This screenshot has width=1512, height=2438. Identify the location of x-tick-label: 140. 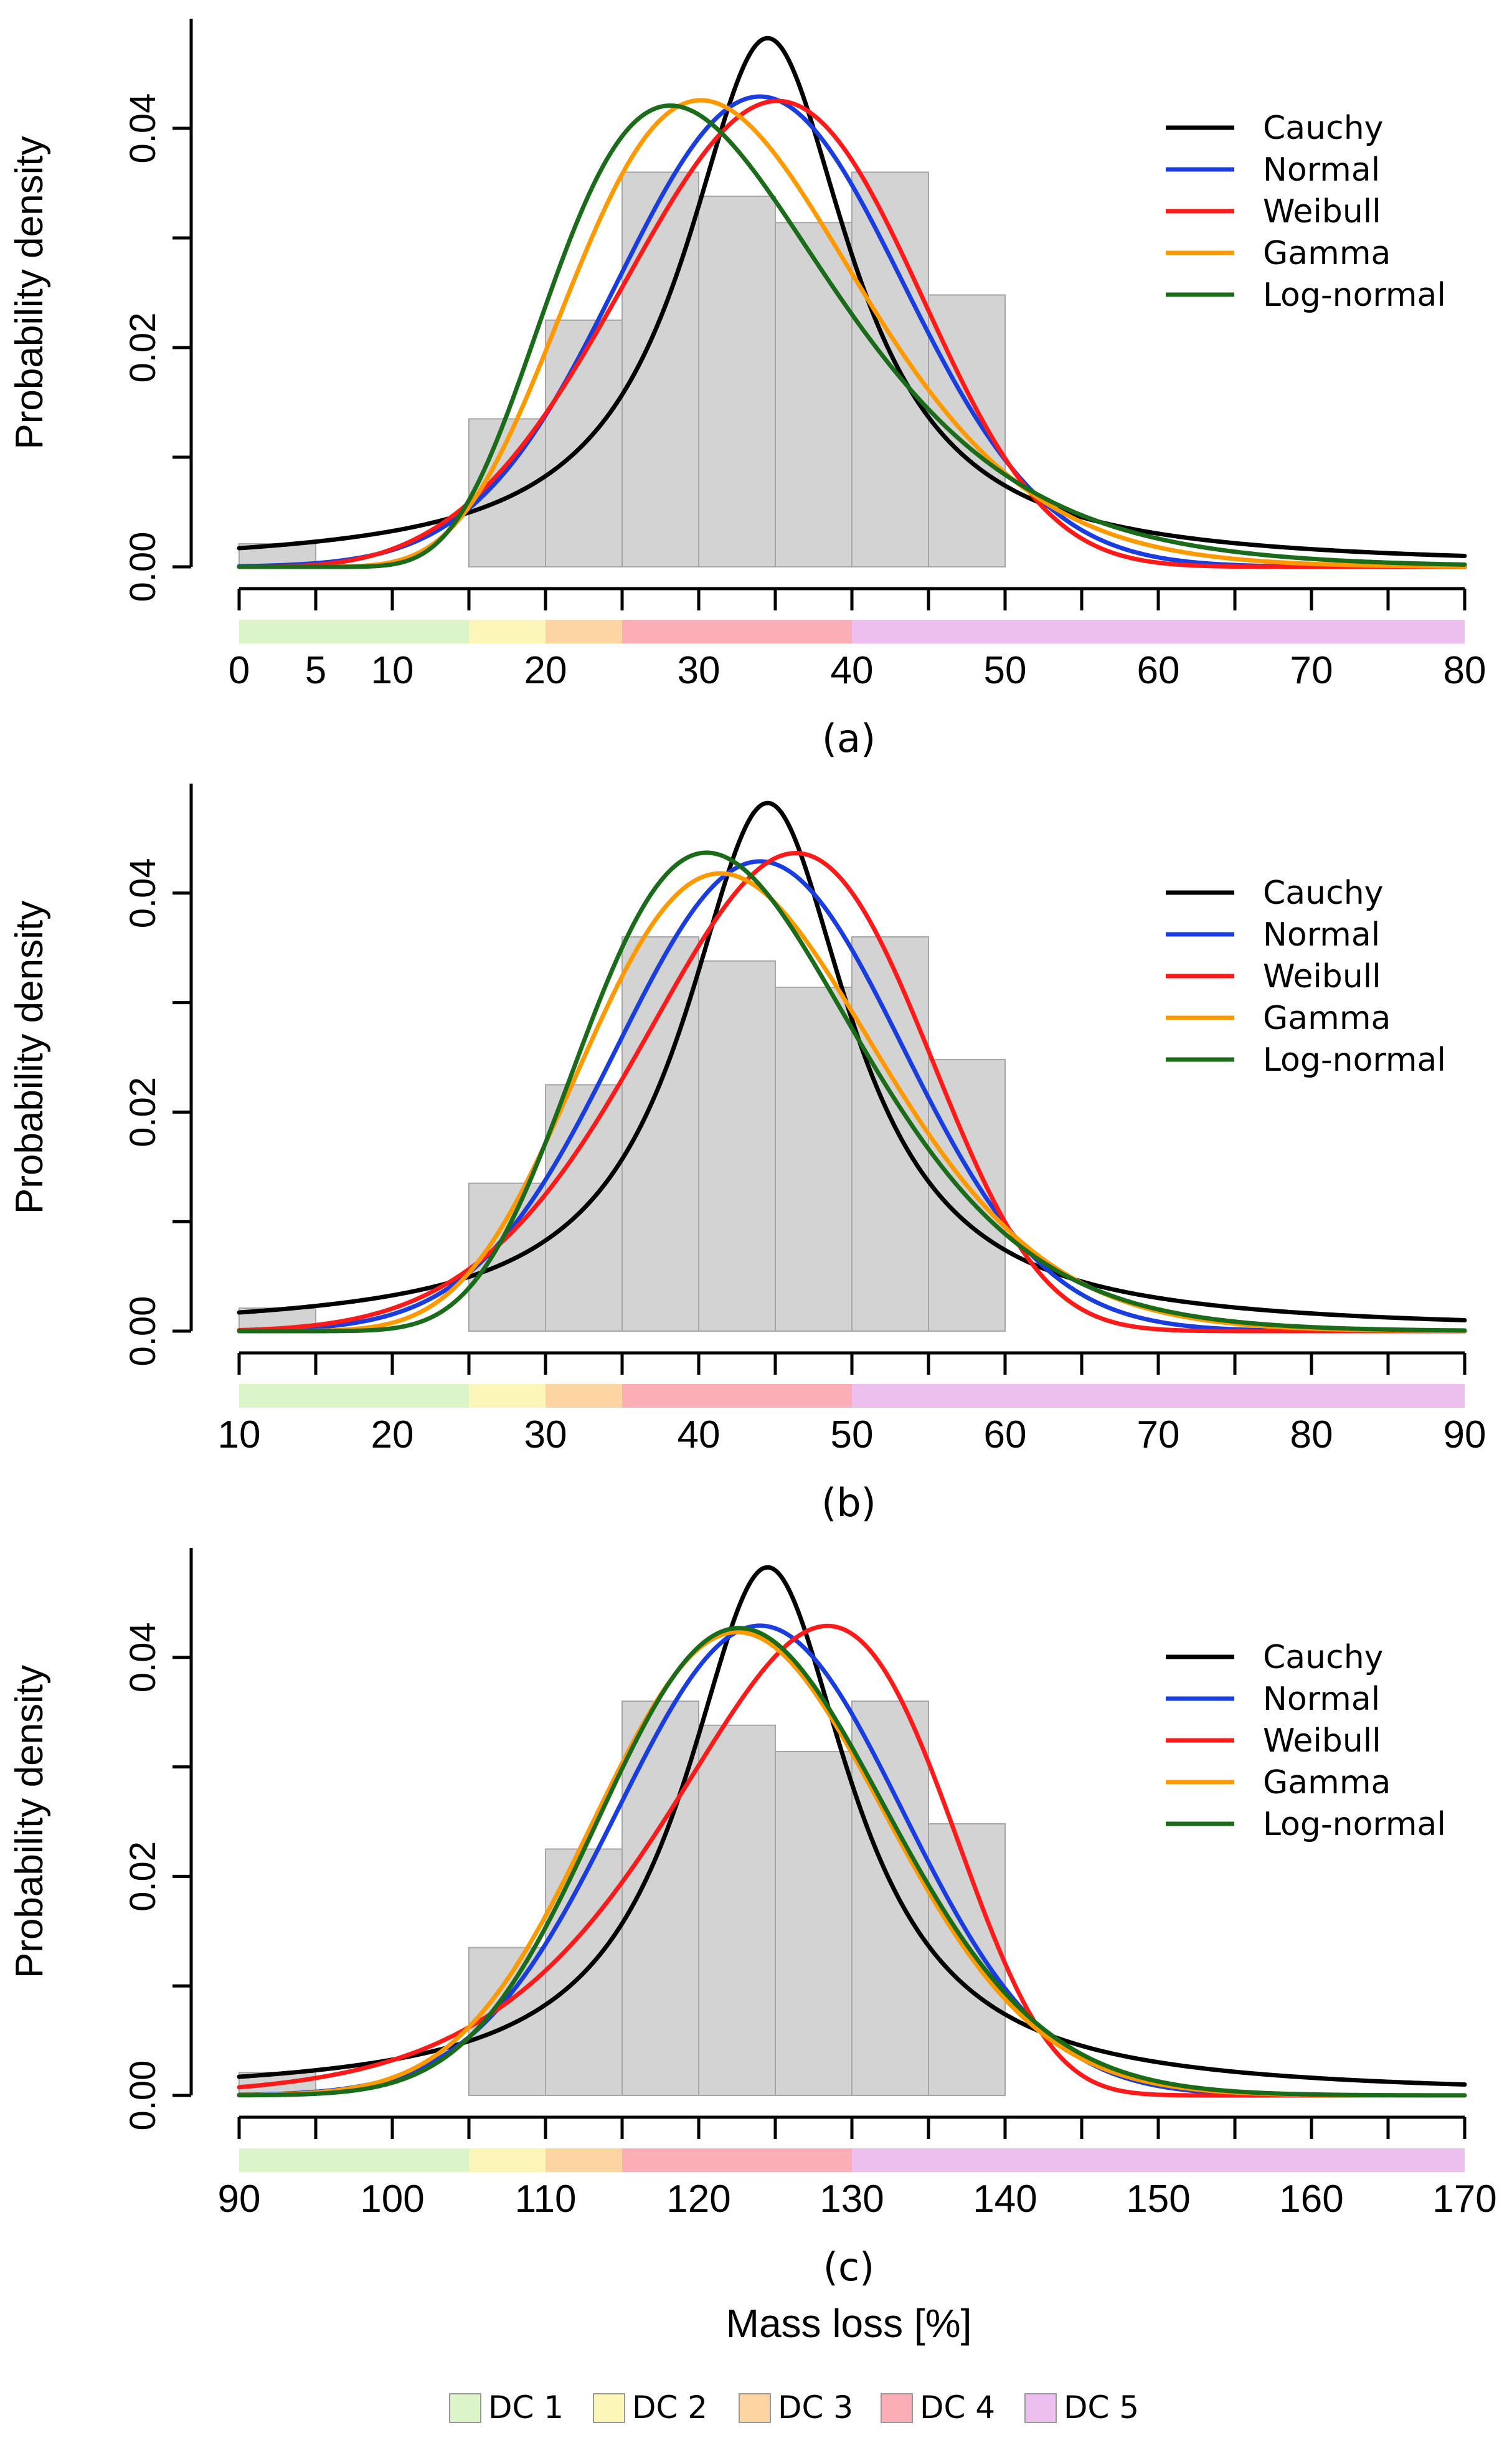
(1005, 2199).